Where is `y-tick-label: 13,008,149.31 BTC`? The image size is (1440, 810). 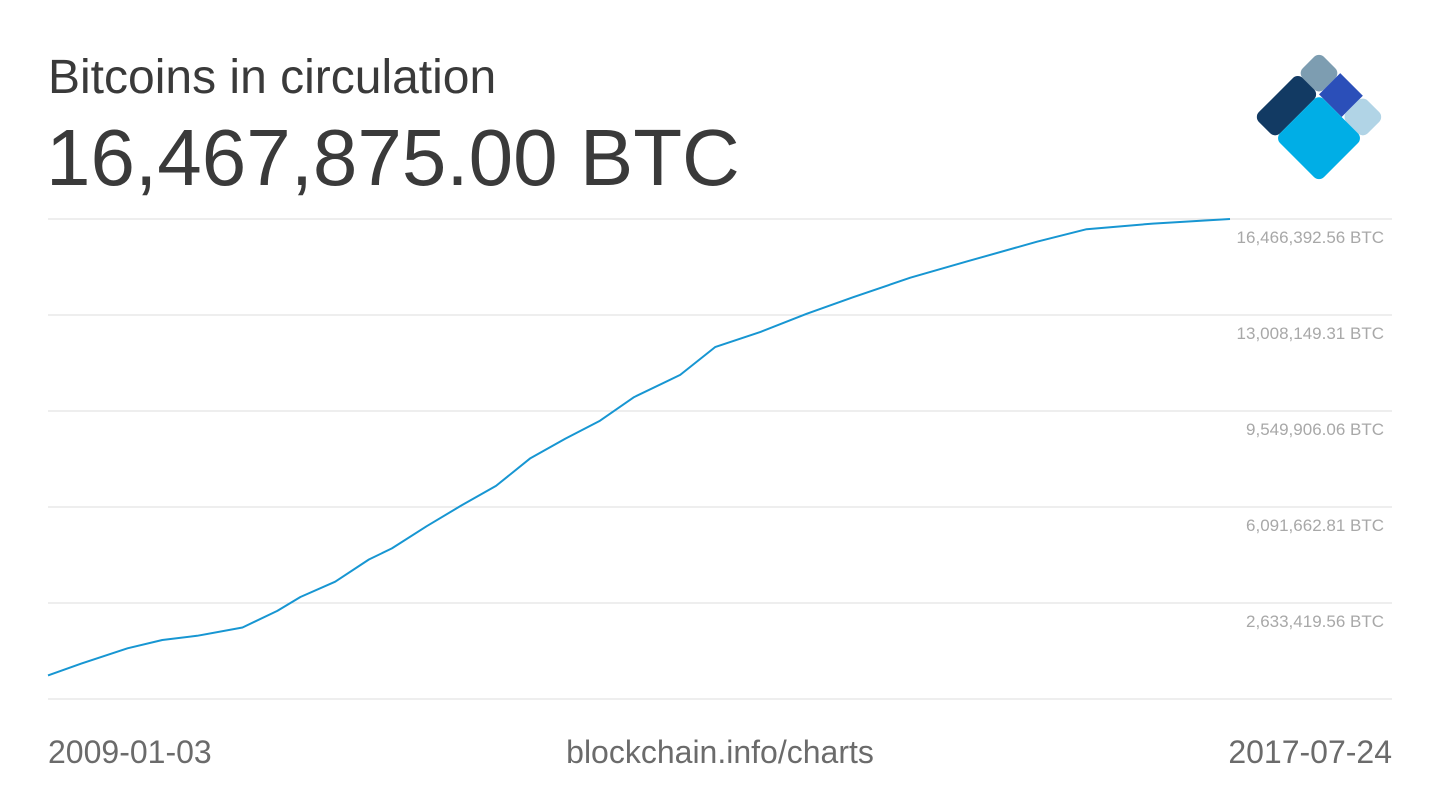 y-tick-label: 13,008,149.31 BTC is located at coordinates (1310, 333).